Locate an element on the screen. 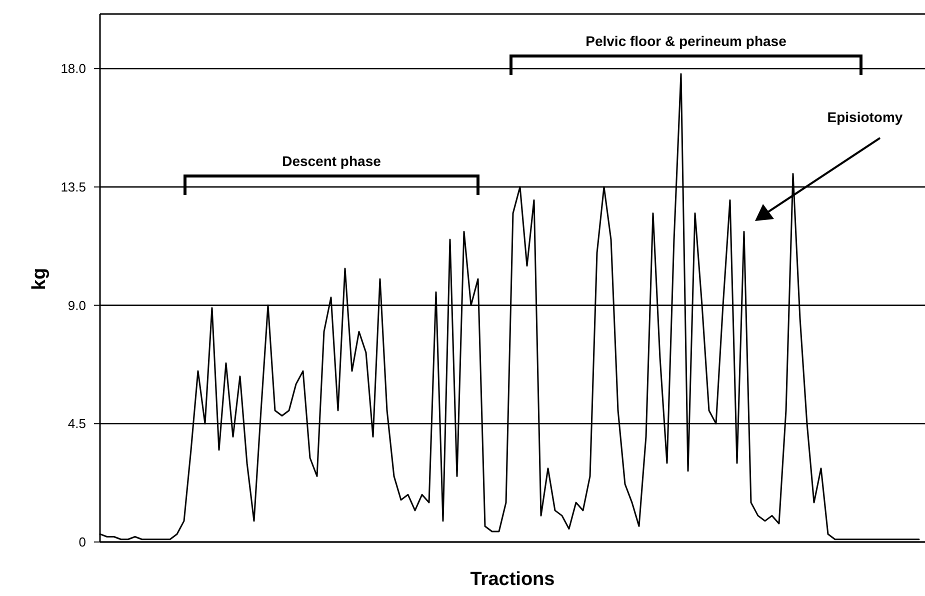 The image size is (925, 596). y-axis-title: kg is located at coordinates (39, 279).